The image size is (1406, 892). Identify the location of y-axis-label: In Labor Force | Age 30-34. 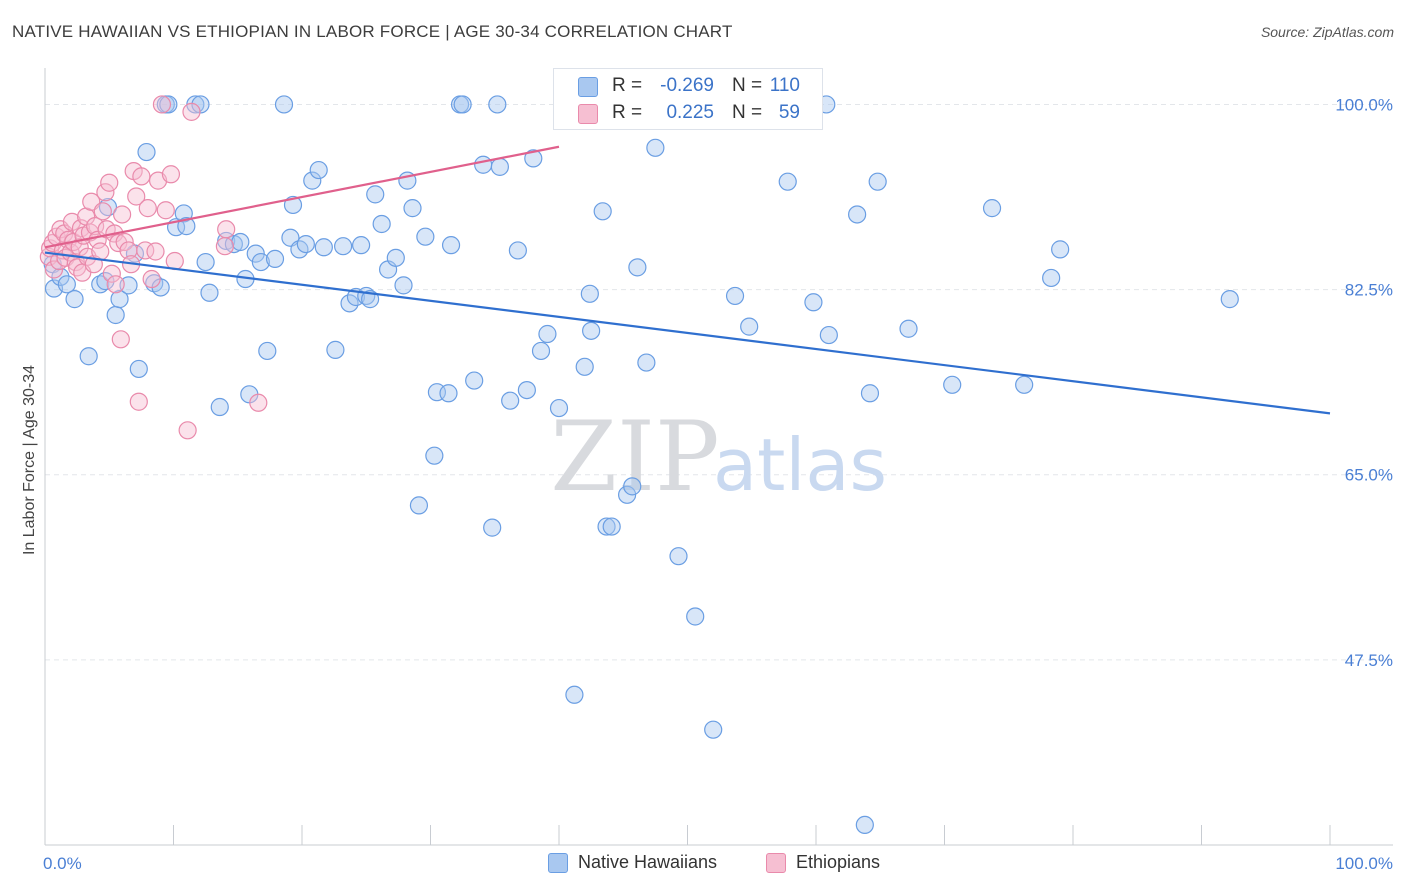
(29, 460).